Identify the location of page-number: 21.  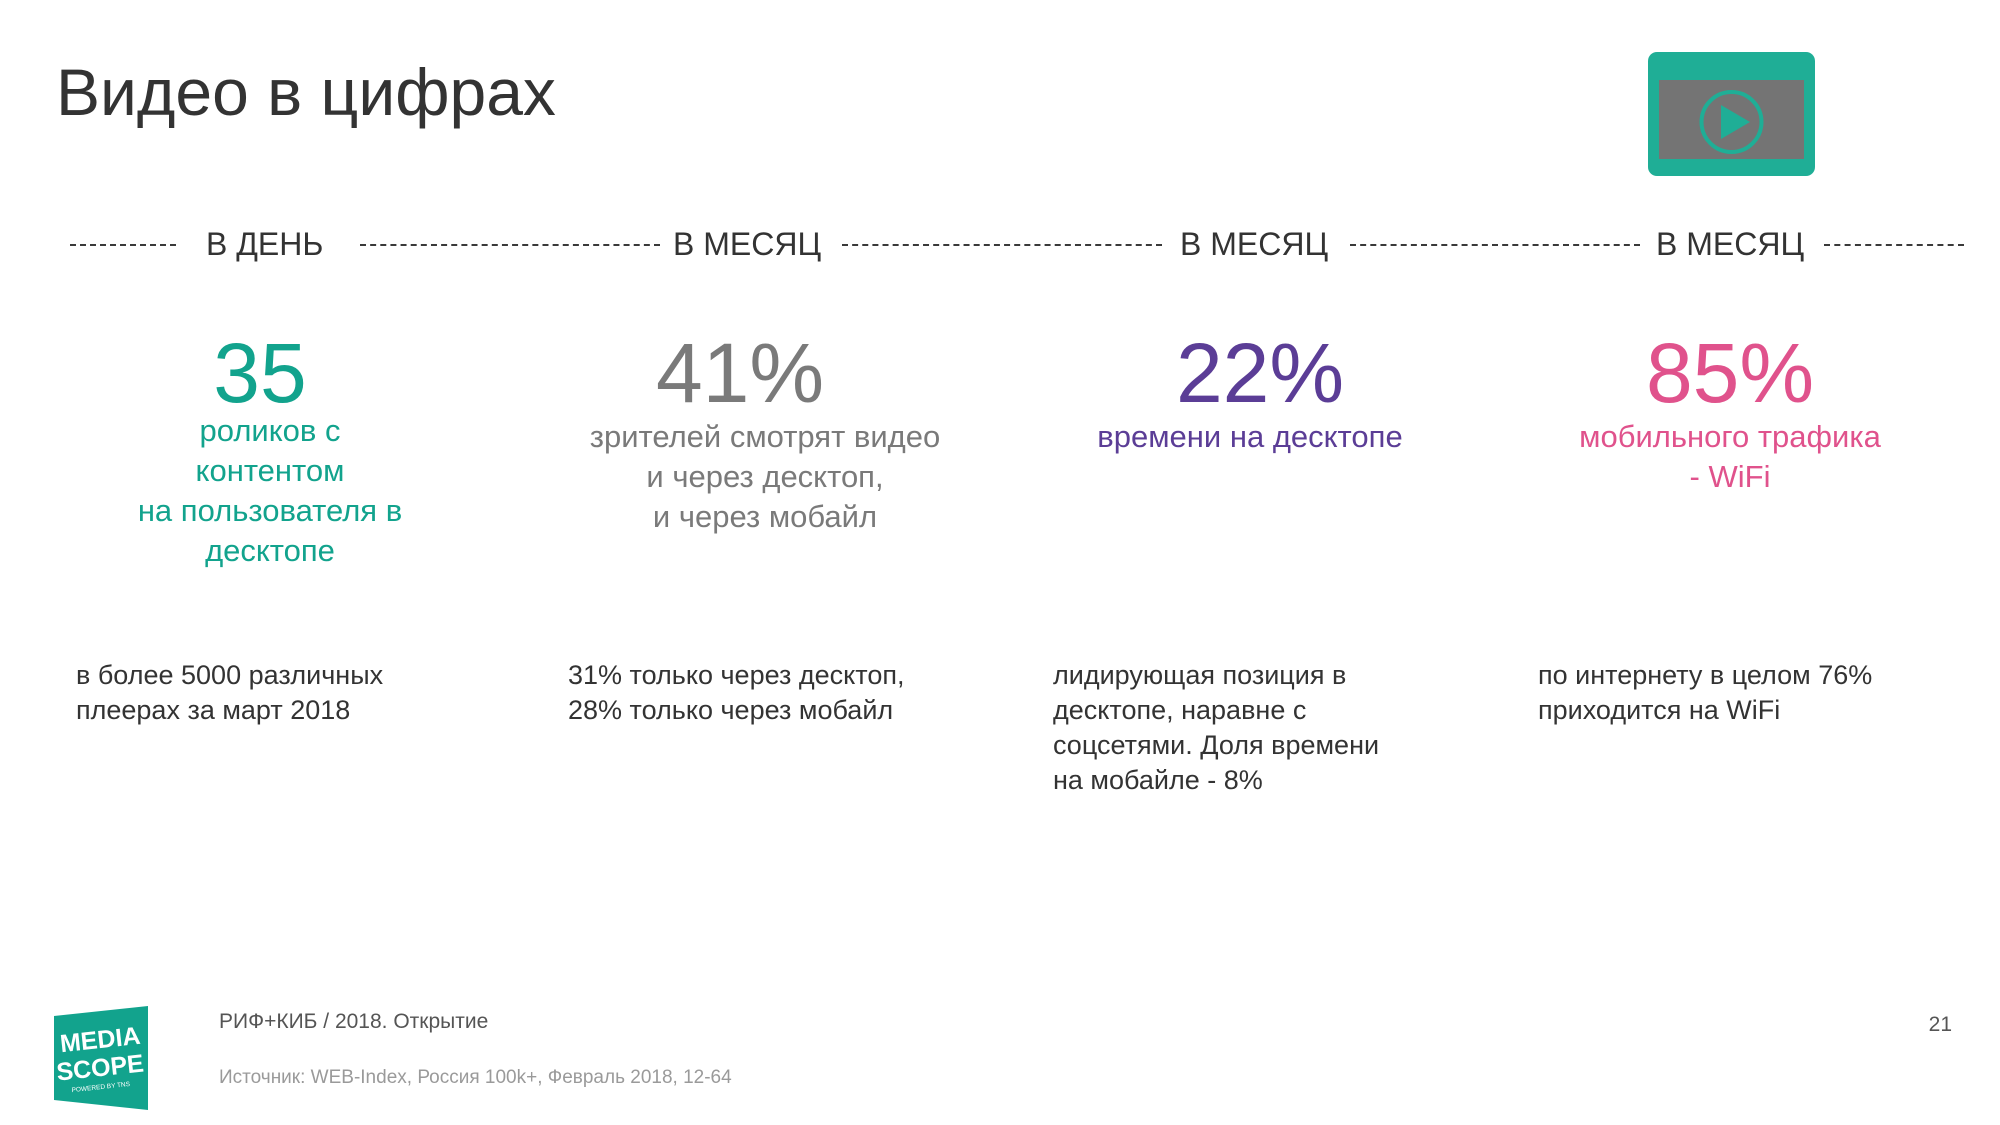
(1940, 1024).